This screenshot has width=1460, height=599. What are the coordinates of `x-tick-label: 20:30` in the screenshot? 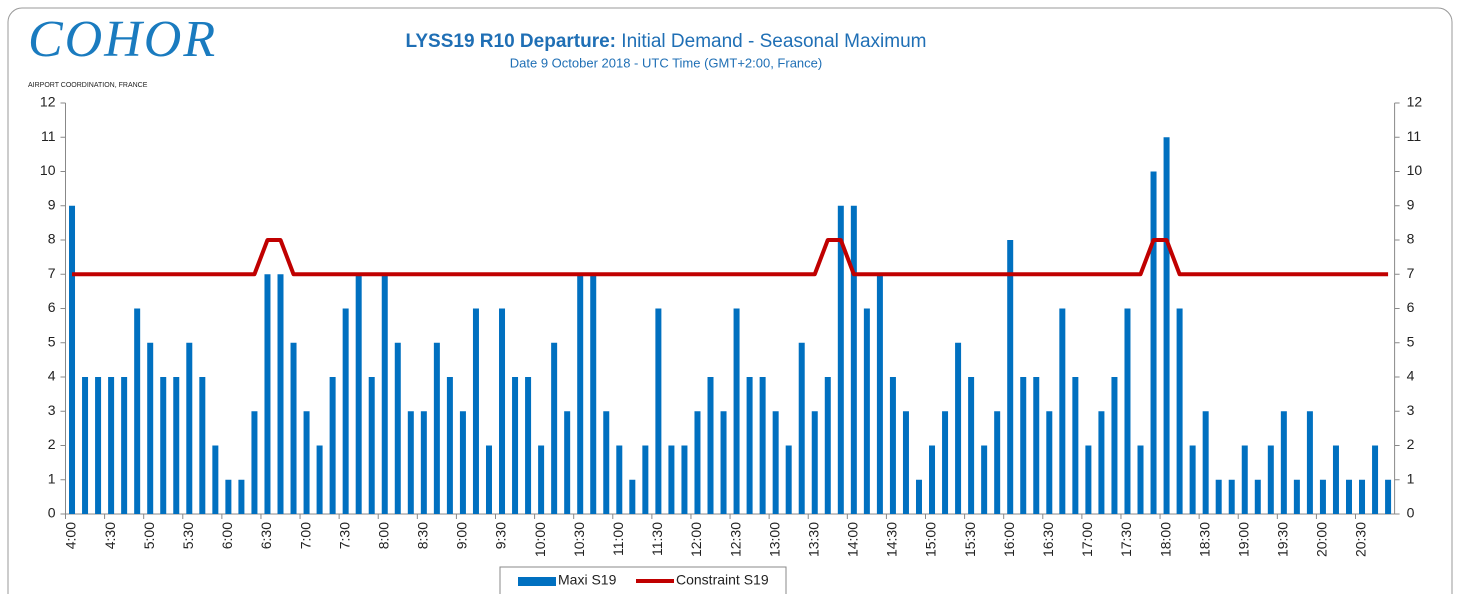 It's located at (1361, 539).